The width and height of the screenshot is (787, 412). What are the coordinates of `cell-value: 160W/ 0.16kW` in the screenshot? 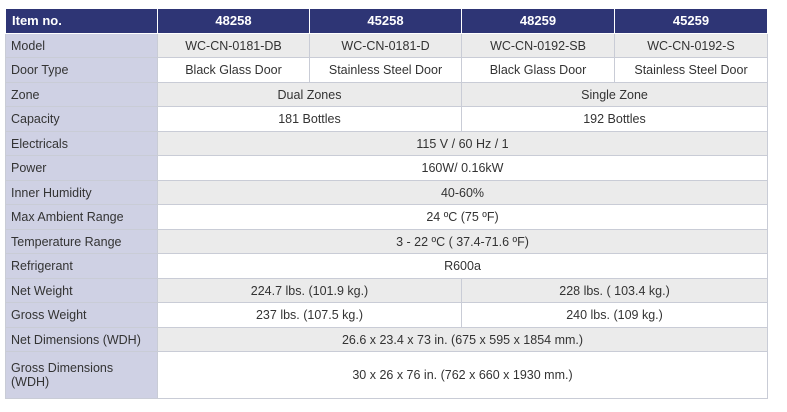 It's located at (462, 168).